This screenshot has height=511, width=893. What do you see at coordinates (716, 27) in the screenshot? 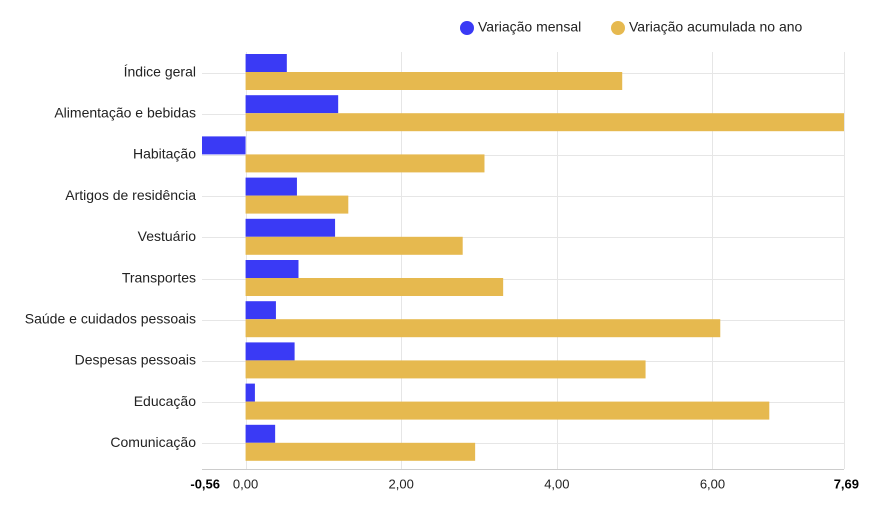
I see `legend-label-acumulada: Variação acumulada no ano` at bounding box center [716, 27].